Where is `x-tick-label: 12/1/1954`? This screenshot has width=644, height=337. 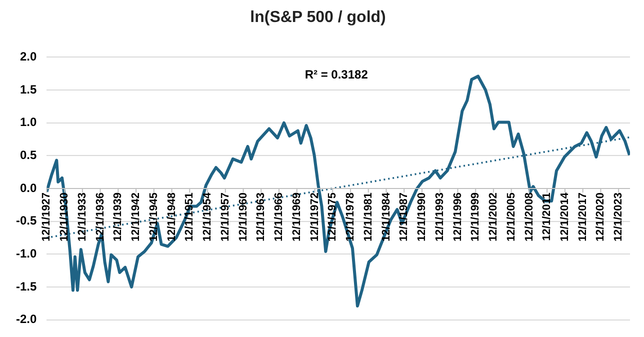
x-tick-label: 12/1/1954 is located at coordinates (208, 217).